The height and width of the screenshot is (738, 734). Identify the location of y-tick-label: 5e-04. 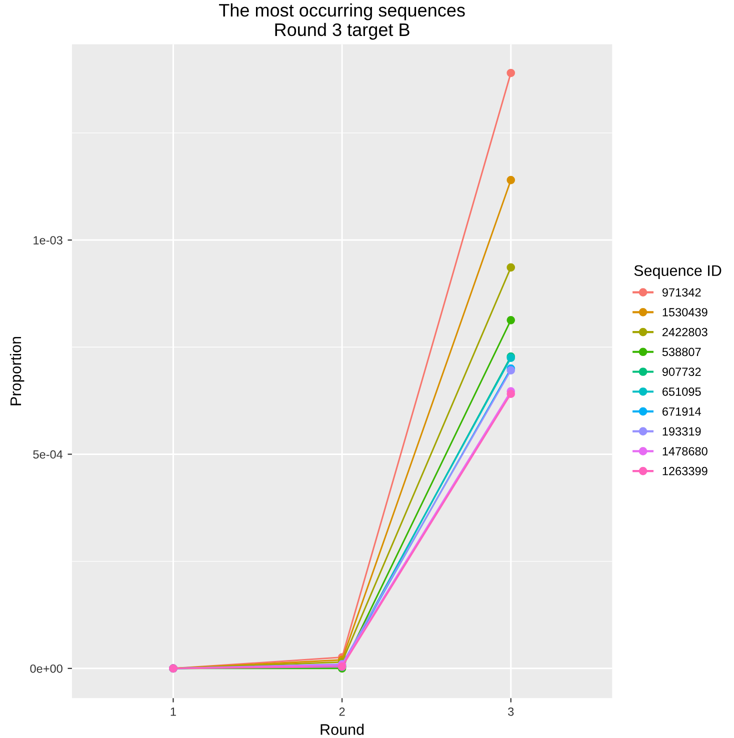
(48, 454).